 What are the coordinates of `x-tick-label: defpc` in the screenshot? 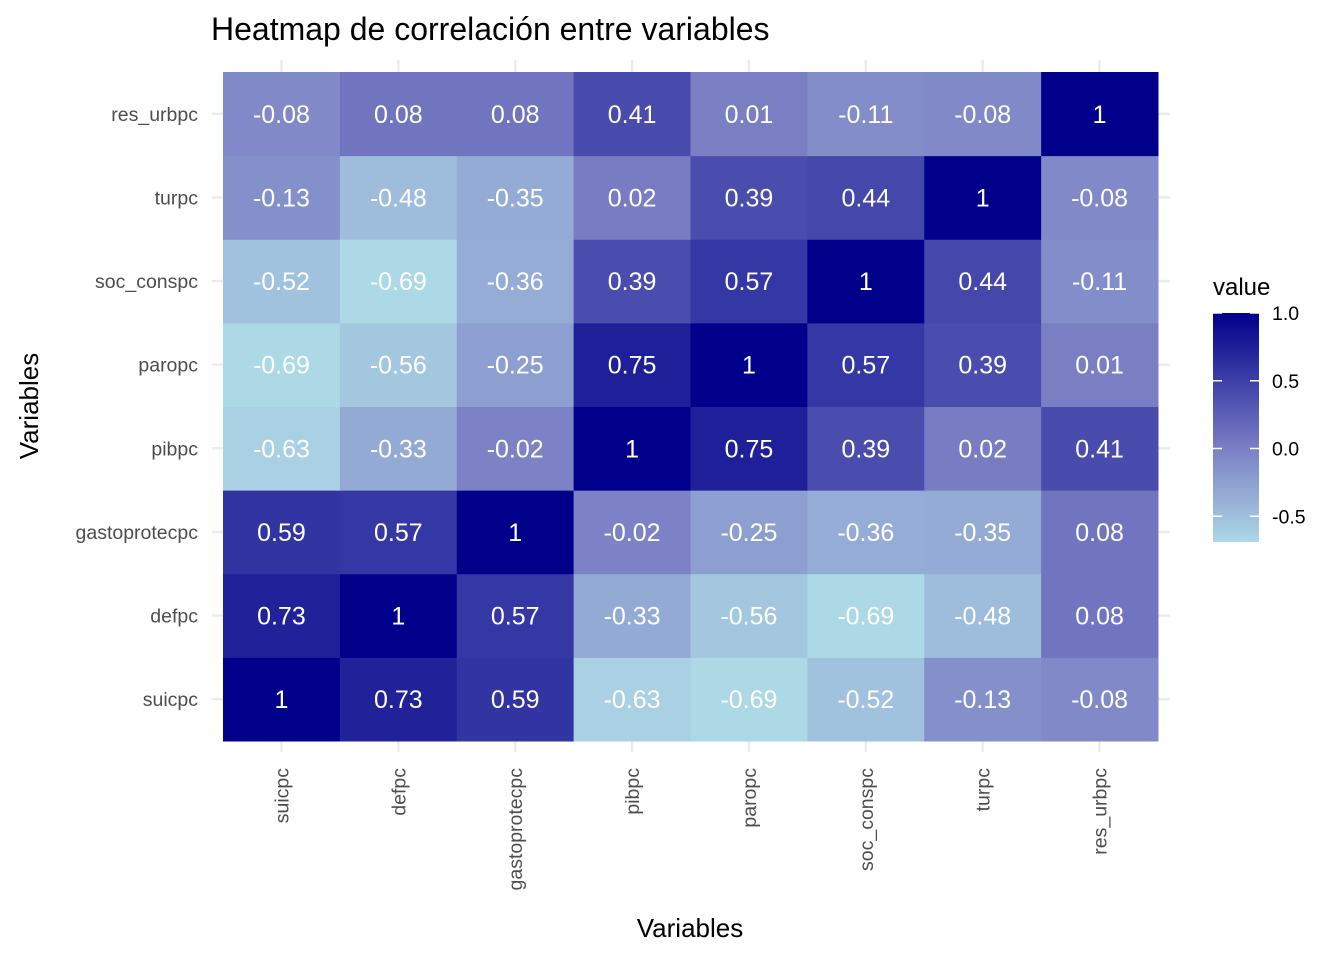 It's located at (399, 792).